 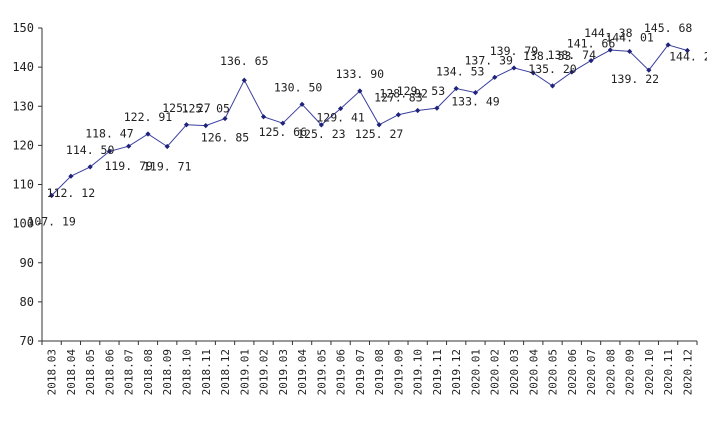 What do you see at coordinates (533, 372) in the screenshot?
I see `x-tick-label: 2020.04` at bounding box center [533, 372].